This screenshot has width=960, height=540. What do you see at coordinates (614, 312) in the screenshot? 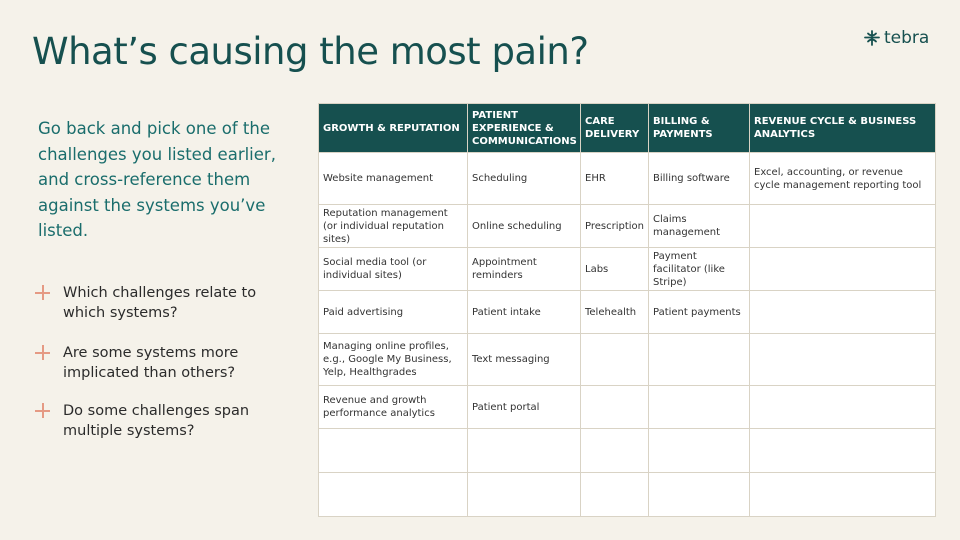
I see `table-cell: Telehealth` at bounding box center [614, 312].